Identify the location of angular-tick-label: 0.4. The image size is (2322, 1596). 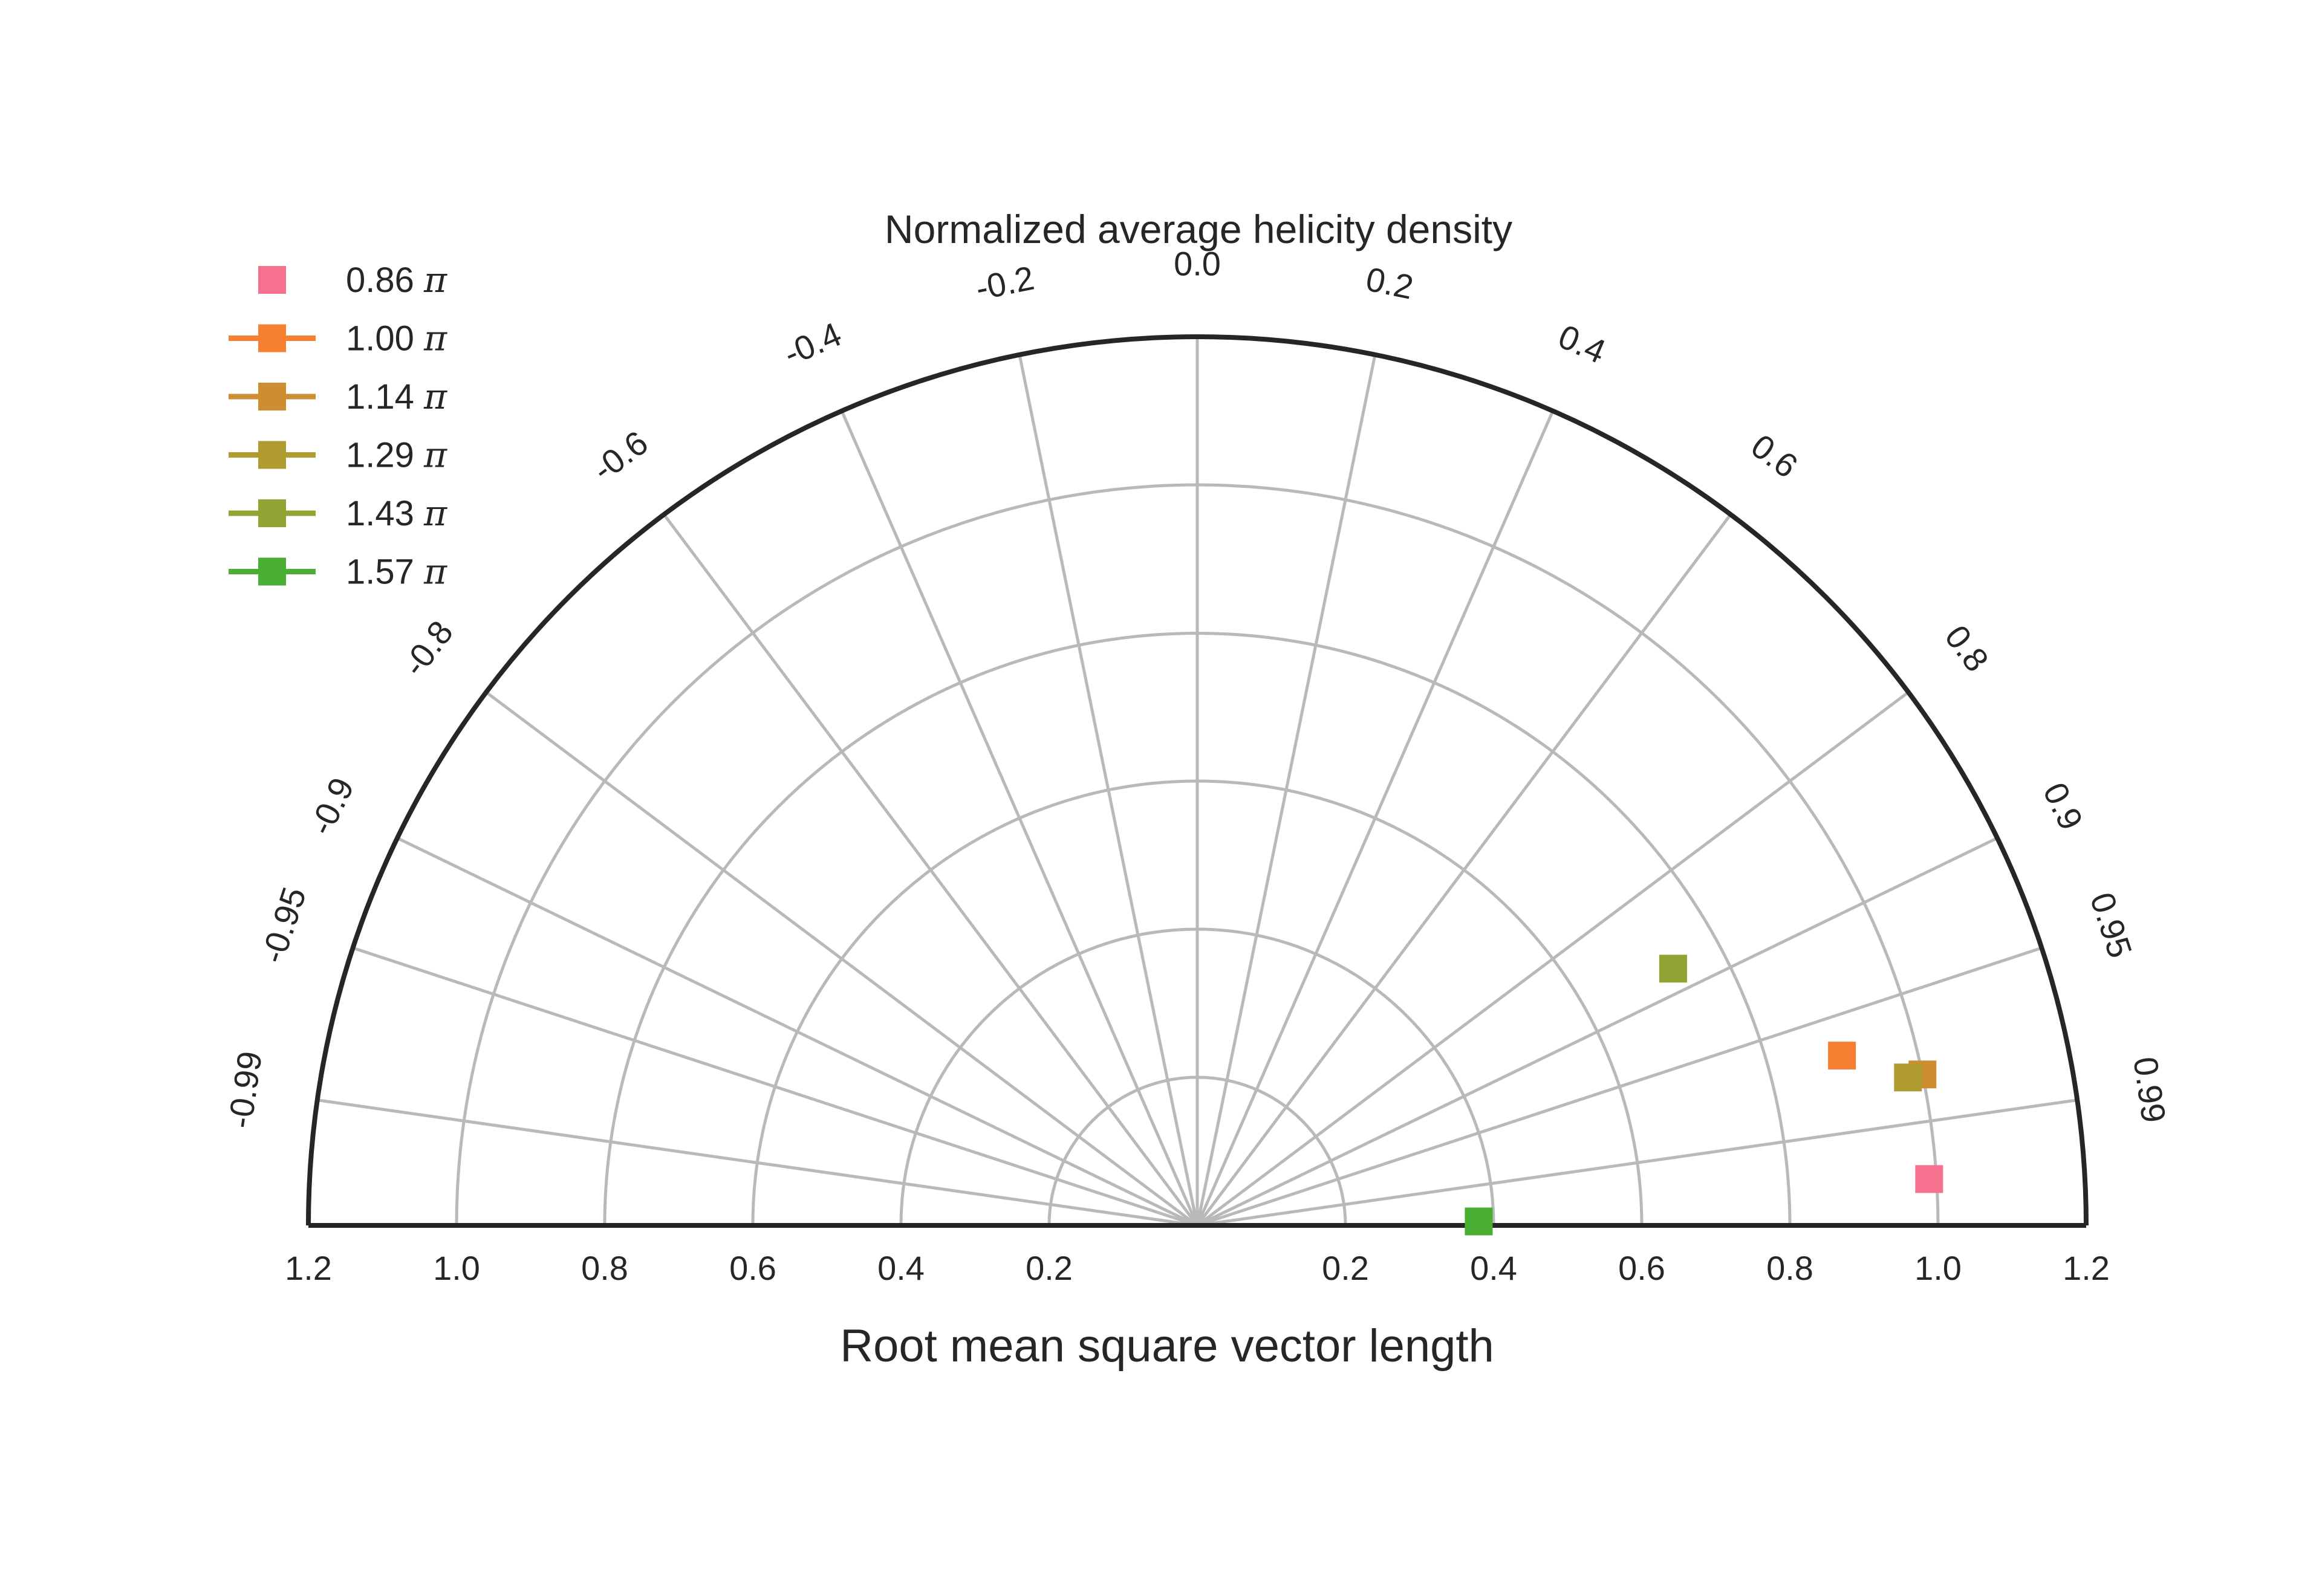
(1582, 344).